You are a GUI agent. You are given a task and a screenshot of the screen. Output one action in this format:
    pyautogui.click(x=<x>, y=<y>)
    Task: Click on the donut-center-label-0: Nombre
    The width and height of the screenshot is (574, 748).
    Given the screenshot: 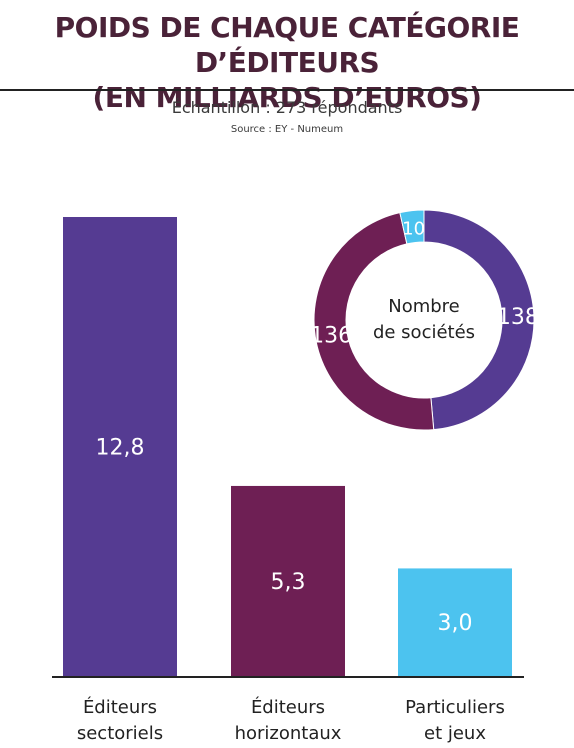 What is the action you would take?
    pyautogui.click(x=424, y=306)
    